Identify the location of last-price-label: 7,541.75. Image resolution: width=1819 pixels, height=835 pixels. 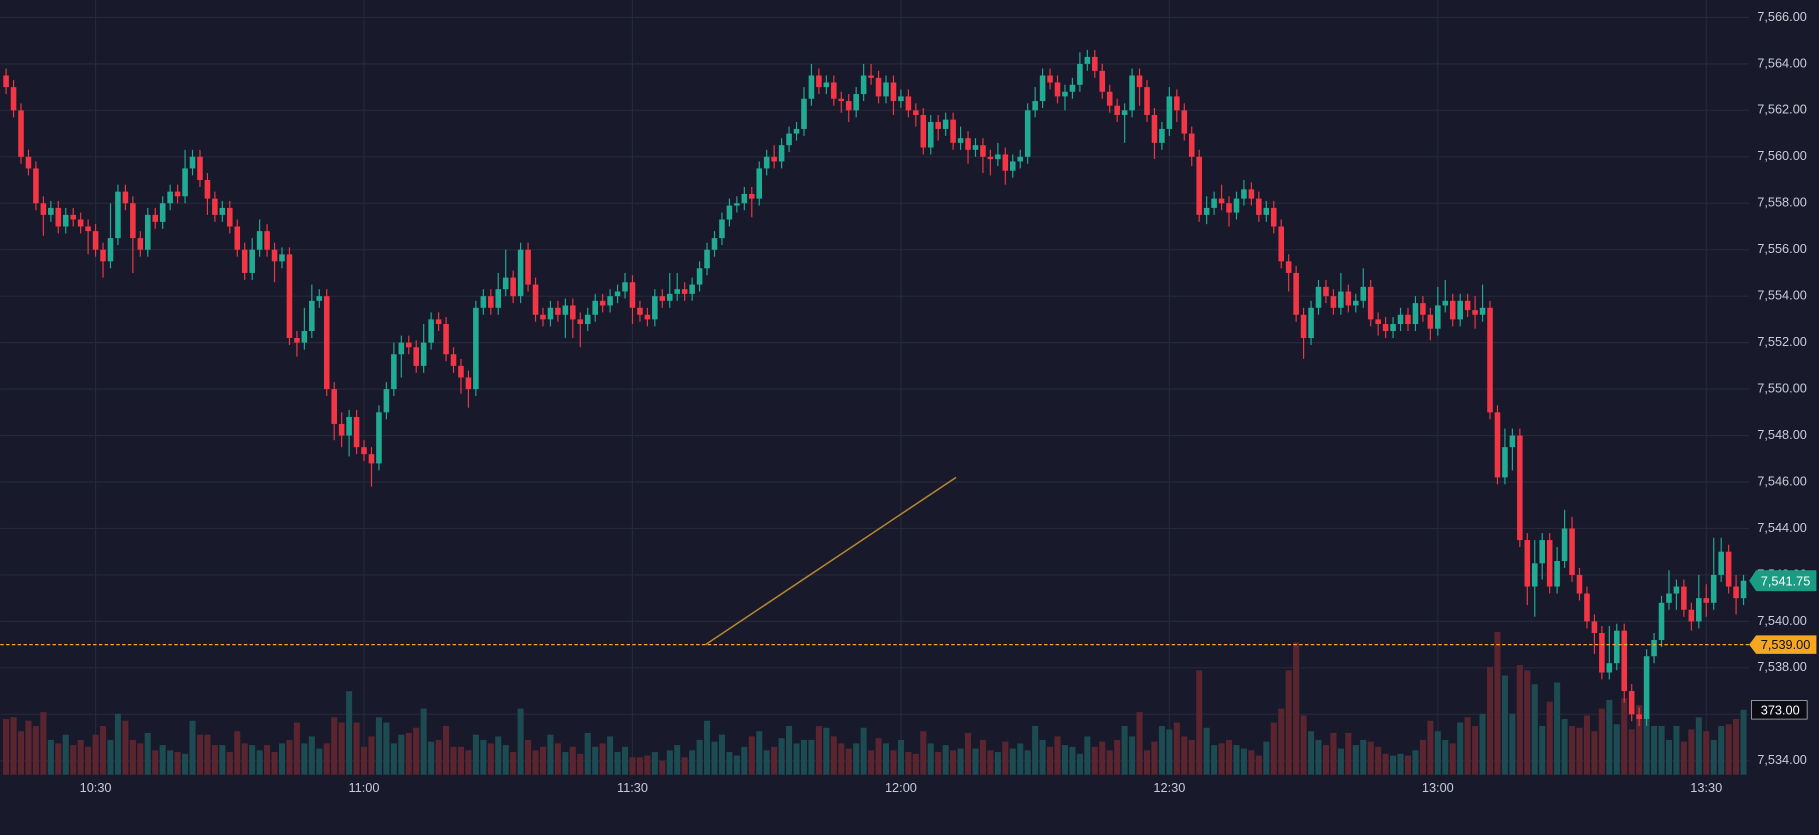
(1786, 580).